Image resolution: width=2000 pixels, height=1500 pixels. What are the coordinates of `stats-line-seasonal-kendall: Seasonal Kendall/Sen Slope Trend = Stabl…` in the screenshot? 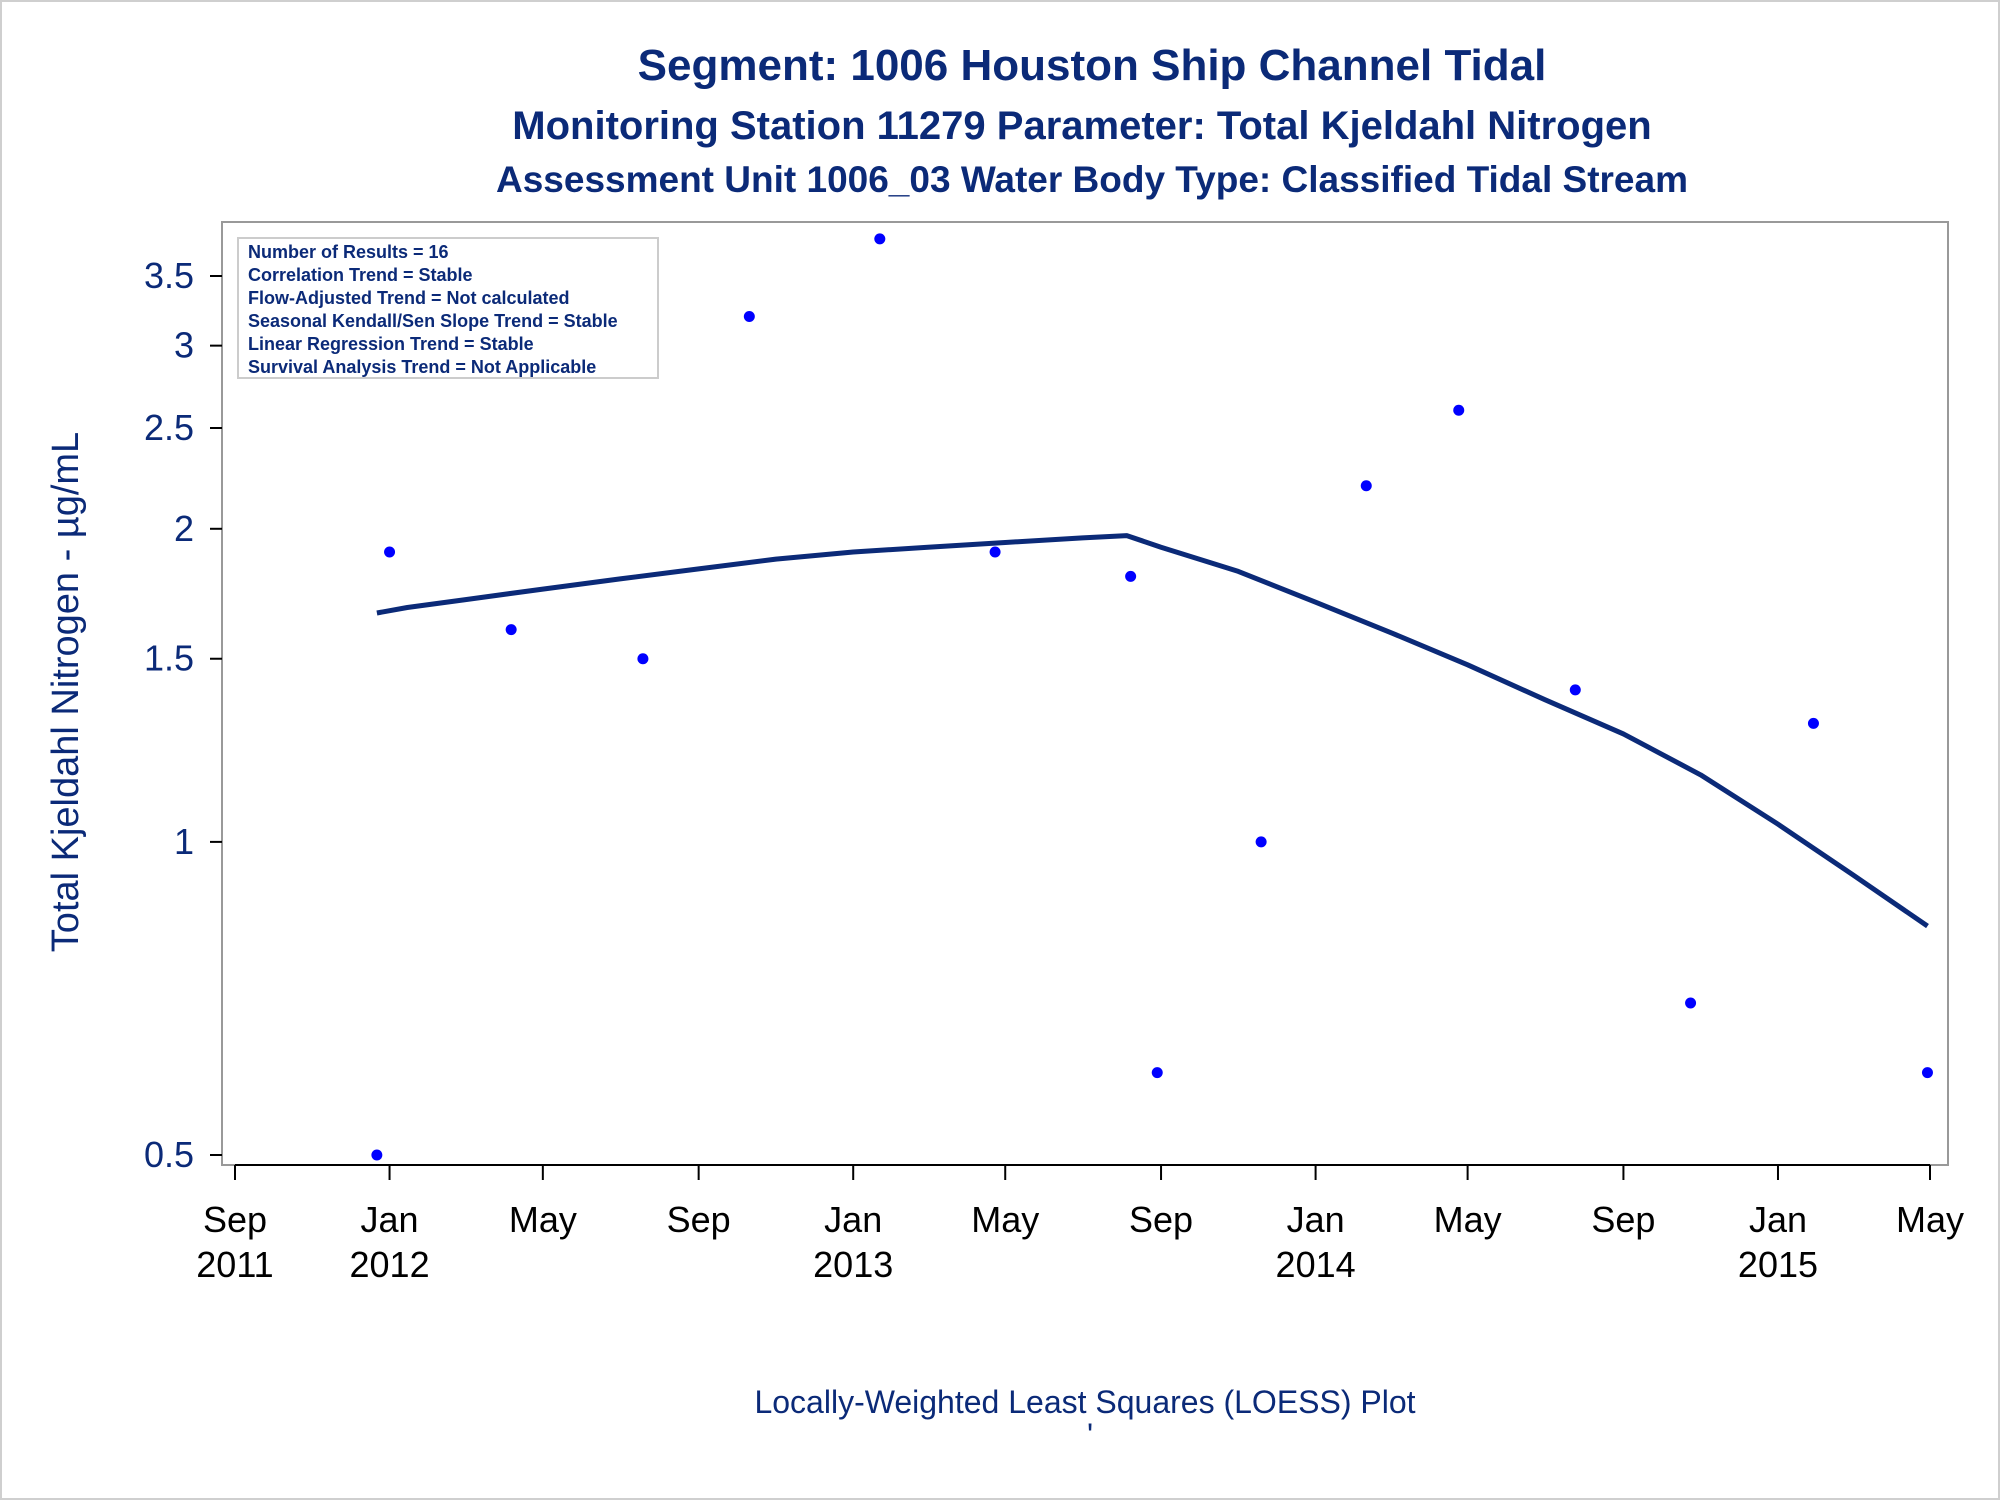 It's located at (433, 321).